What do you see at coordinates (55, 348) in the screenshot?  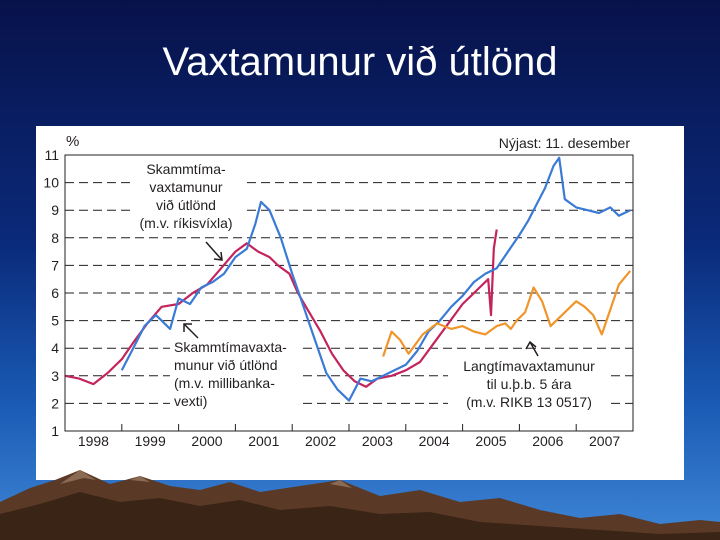 I see `y-tick-label: 4` at bounding box center [55, 348].